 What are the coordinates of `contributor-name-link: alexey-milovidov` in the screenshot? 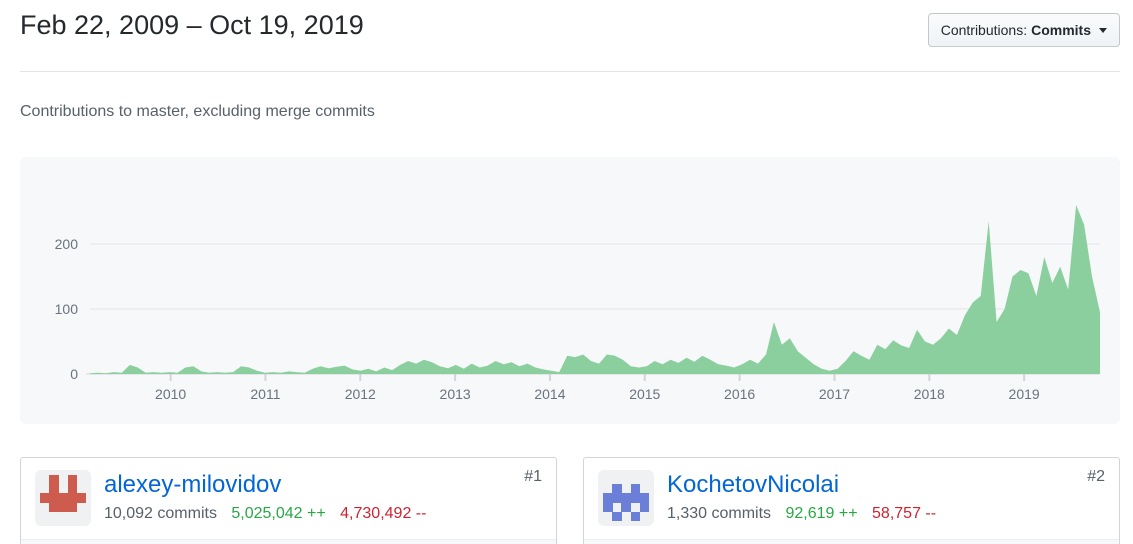 It's located at (193, 484).